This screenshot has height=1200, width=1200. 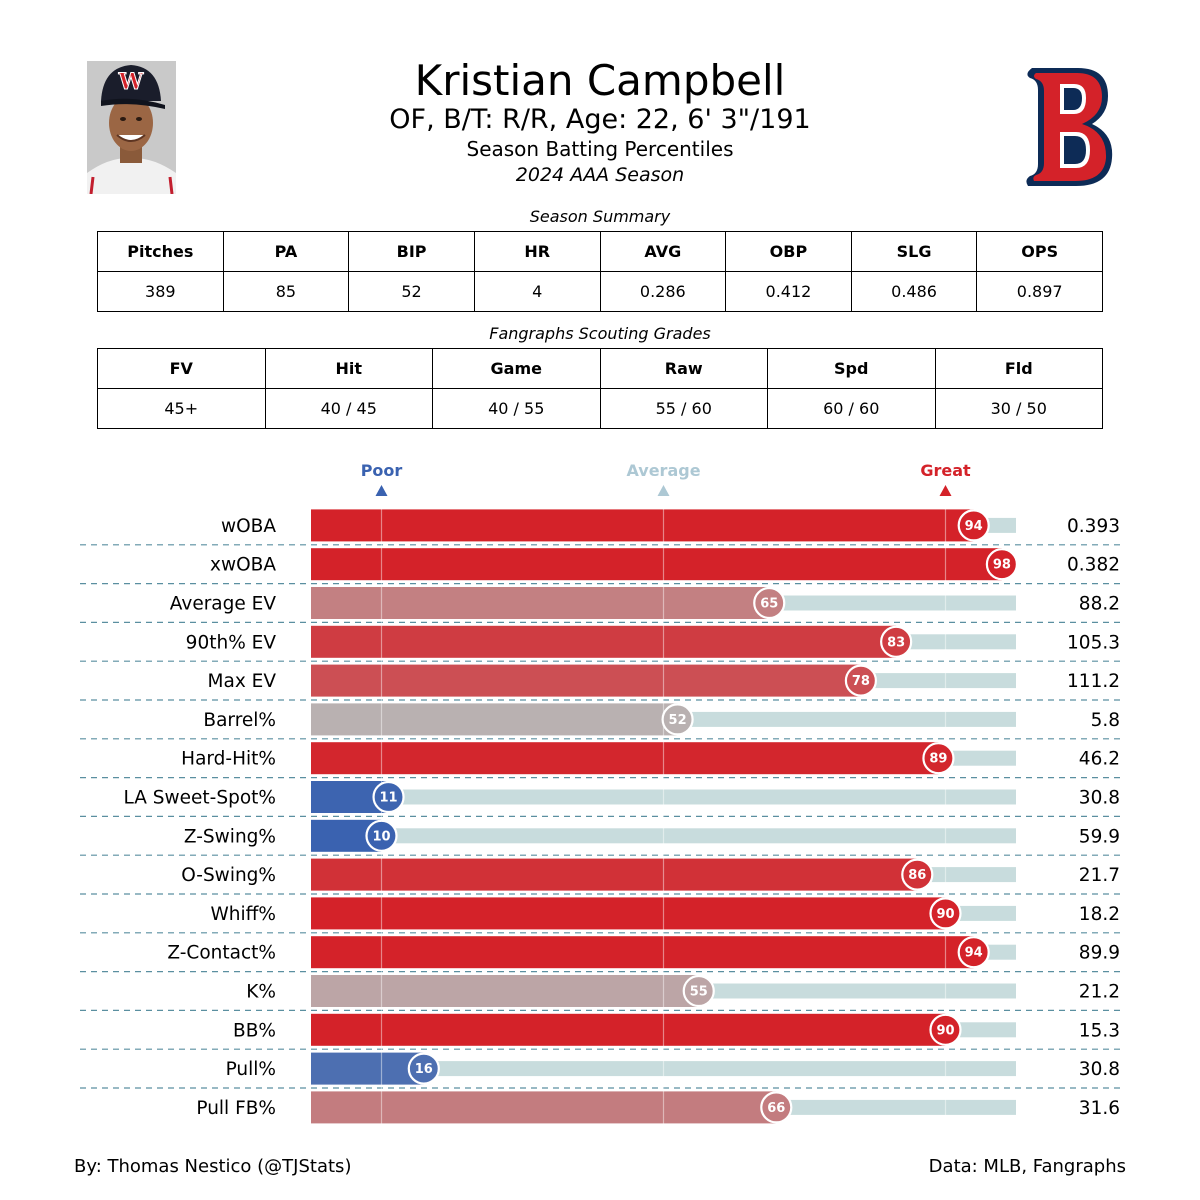 What do you see at coordinates (160, 251) in the screenshot?
I see `season-summary-header-cell: Pitches` at bounding box center [160, 251].